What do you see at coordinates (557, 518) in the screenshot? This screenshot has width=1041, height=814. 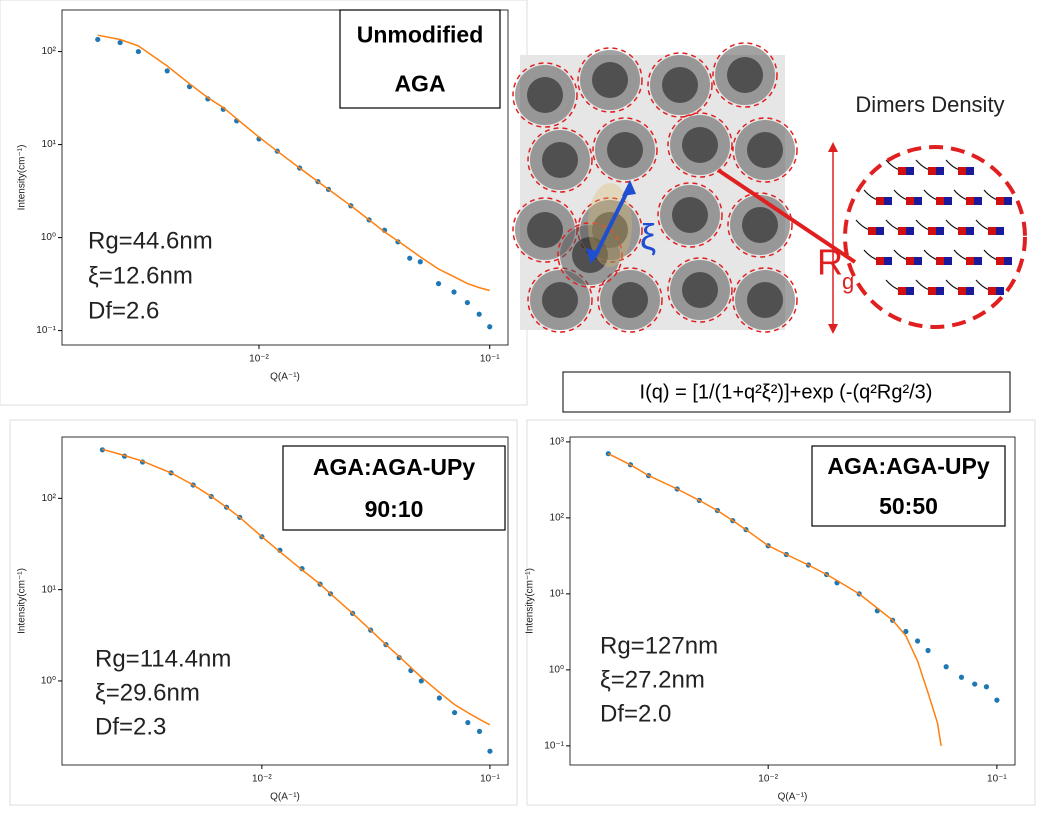 I see `y-tick-label: 10²` at bounding box center [557, 518].